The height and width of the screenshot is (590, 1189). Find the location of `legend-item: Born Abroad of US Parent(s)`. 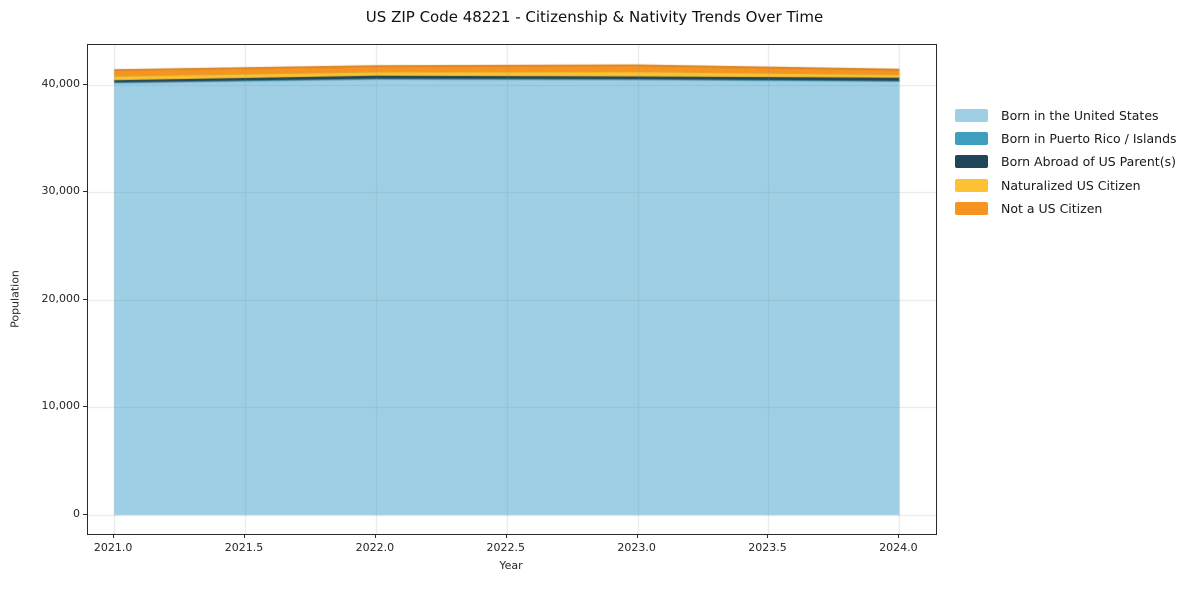

legend-item: Born Abroad of US Parent(s) is located at coordinates (1066, 161).